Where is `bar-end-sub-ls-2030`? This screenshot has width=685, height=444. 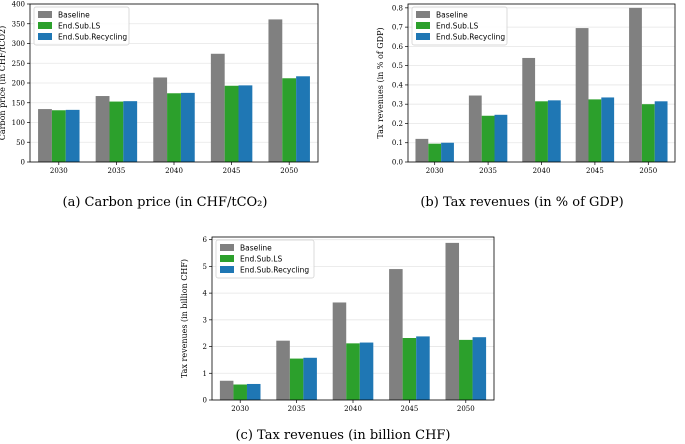
bar-end-sub-ls-2030 is located at coordinates (240, 392).